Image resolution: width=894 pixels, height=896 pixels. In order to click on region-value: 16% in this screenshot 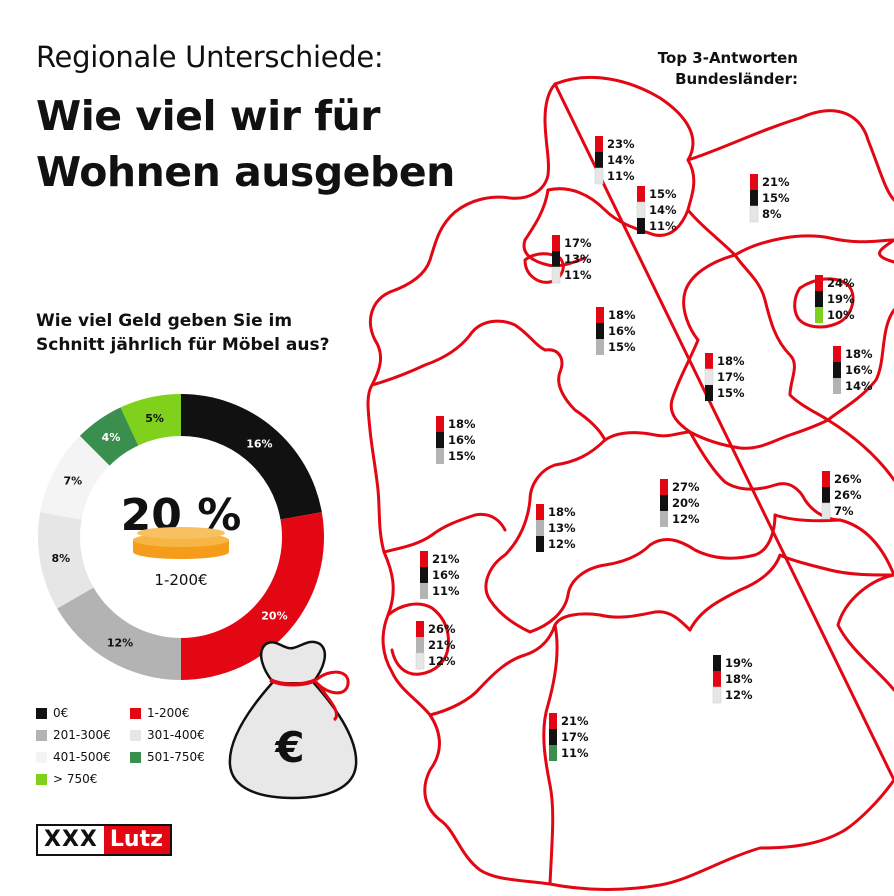, I will do `click(622, 331)`.